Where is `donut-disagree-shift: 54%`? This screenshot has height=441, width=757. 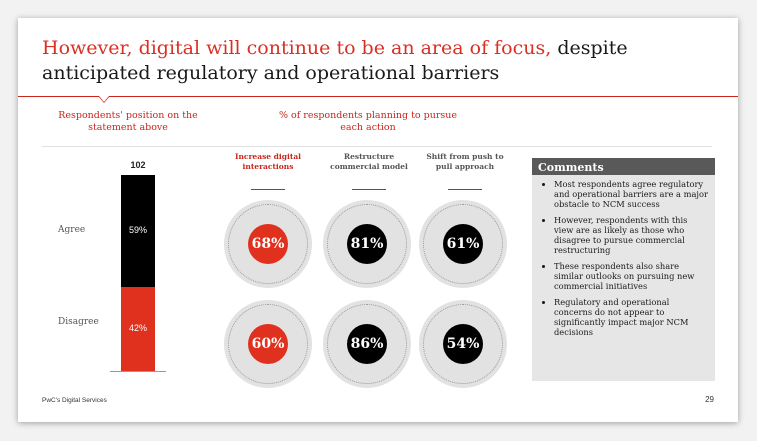
donut-disagree-shift: 54% is located at coordinates (463, 344).